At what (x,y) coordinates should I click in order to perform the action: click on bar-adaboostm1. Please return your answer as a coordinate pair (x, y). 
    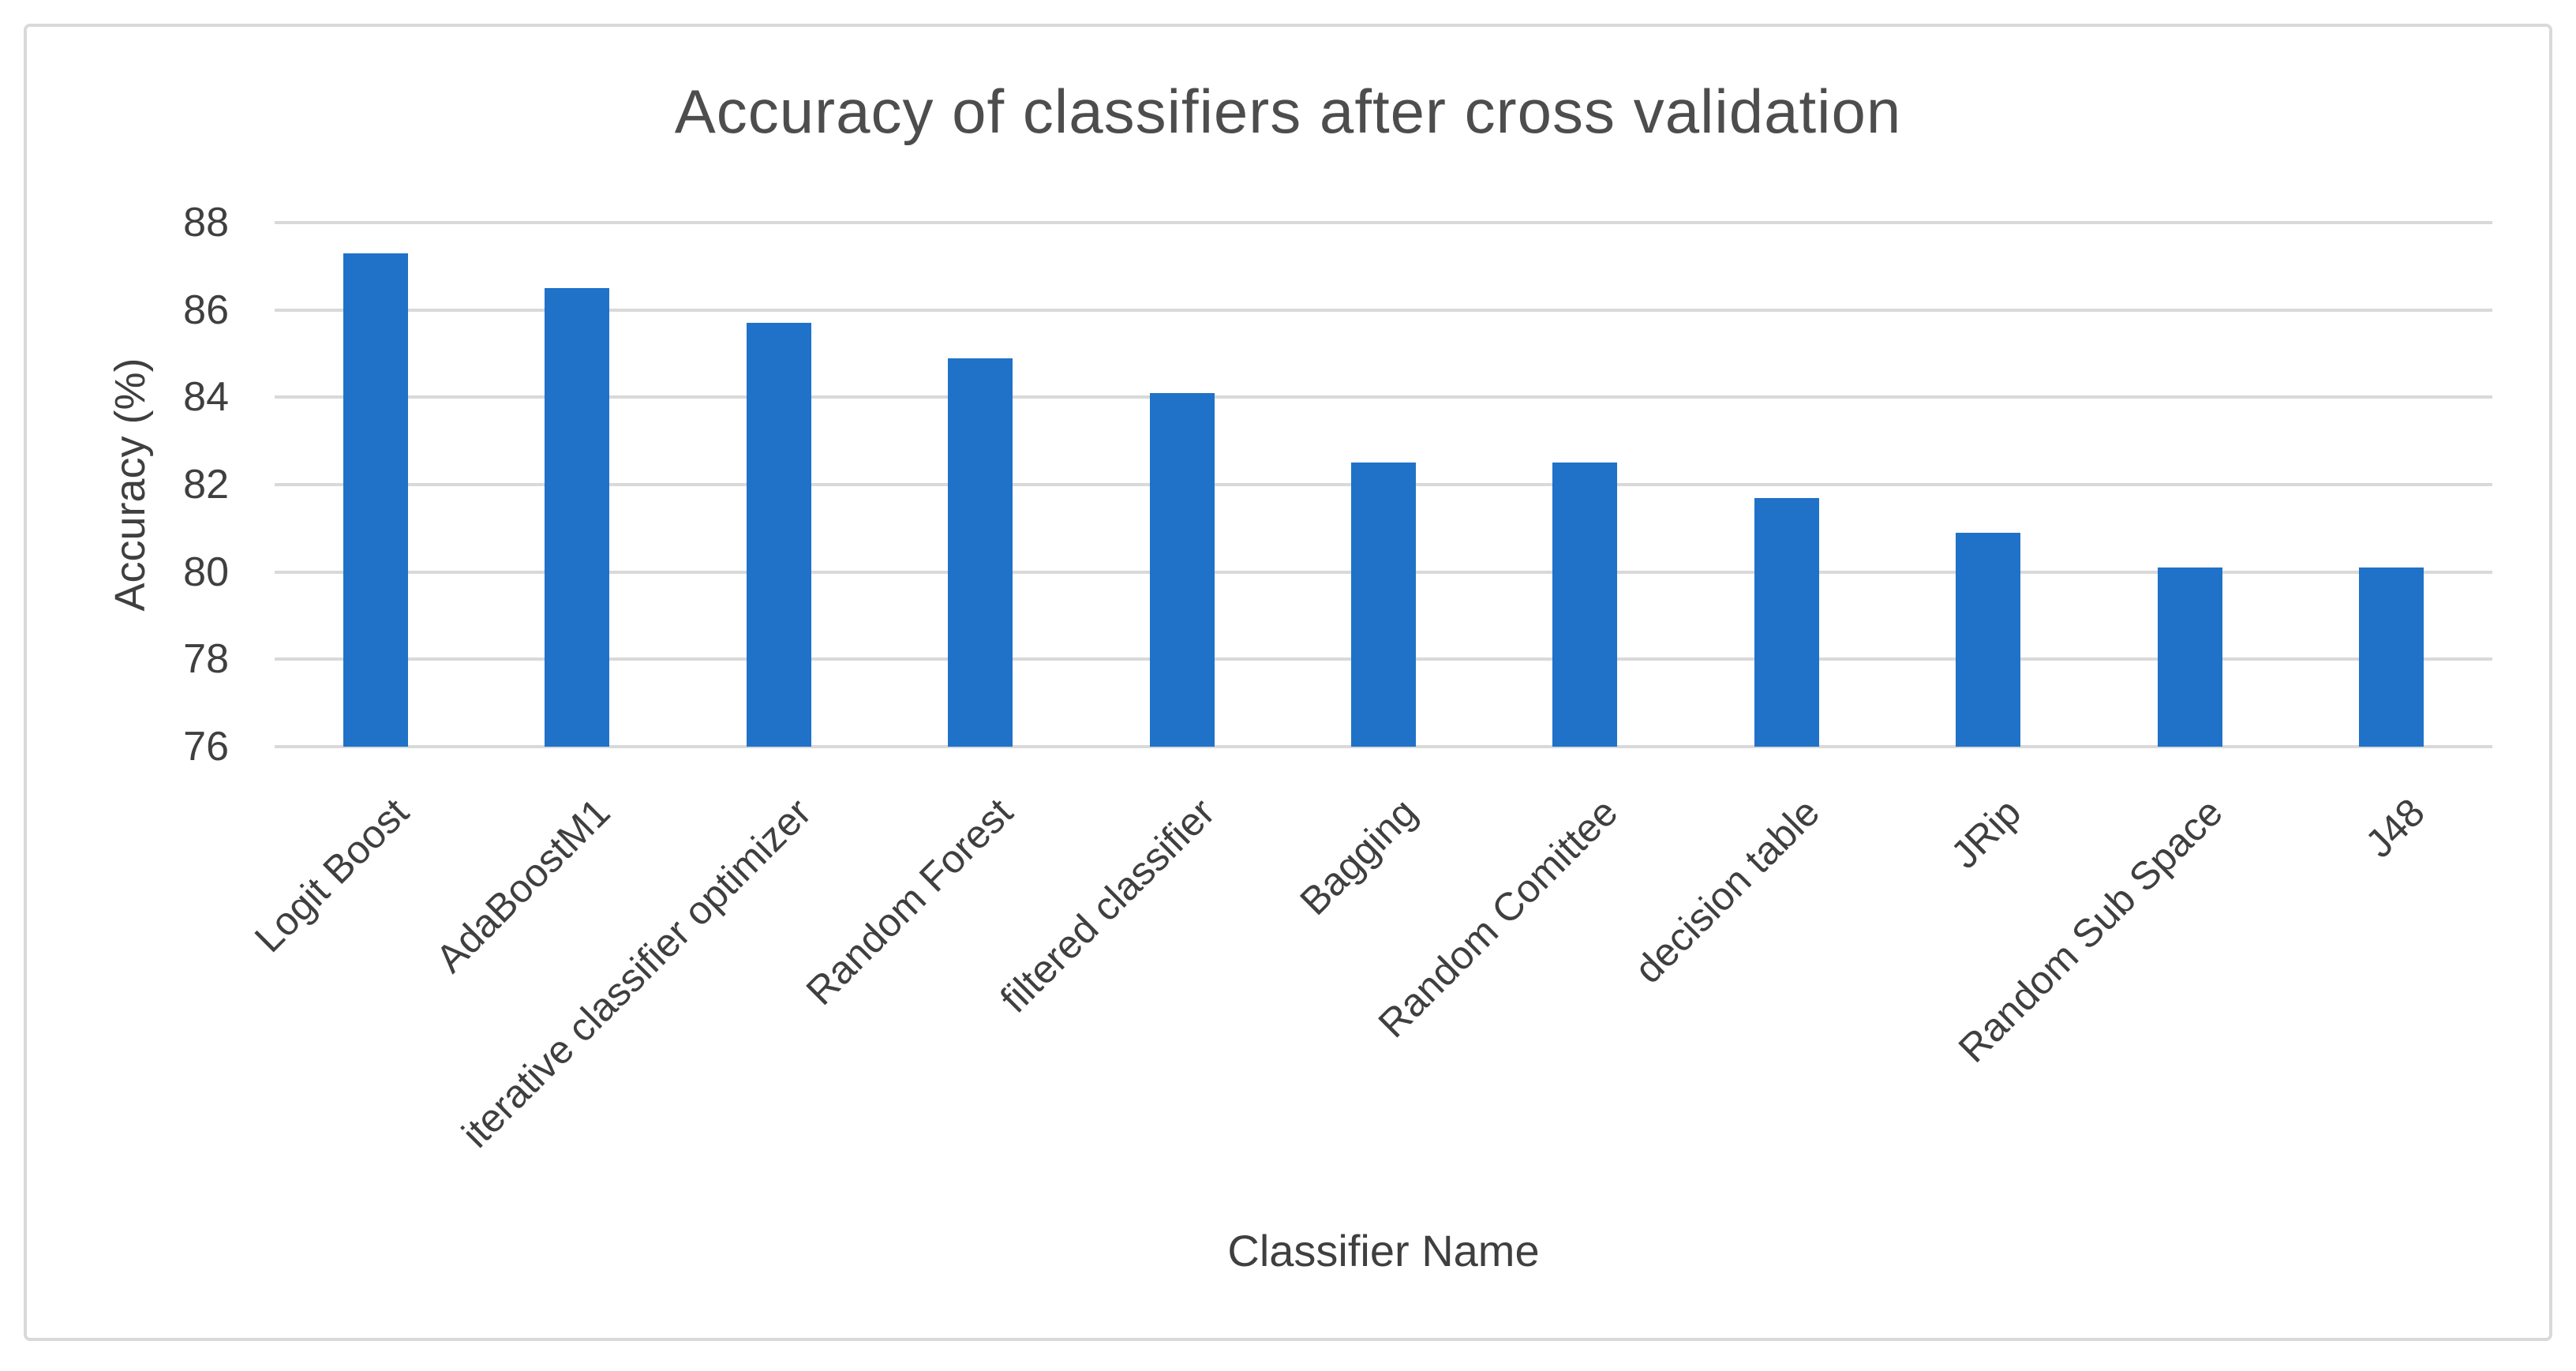
    Looking at the image, I should click on (577, 517).